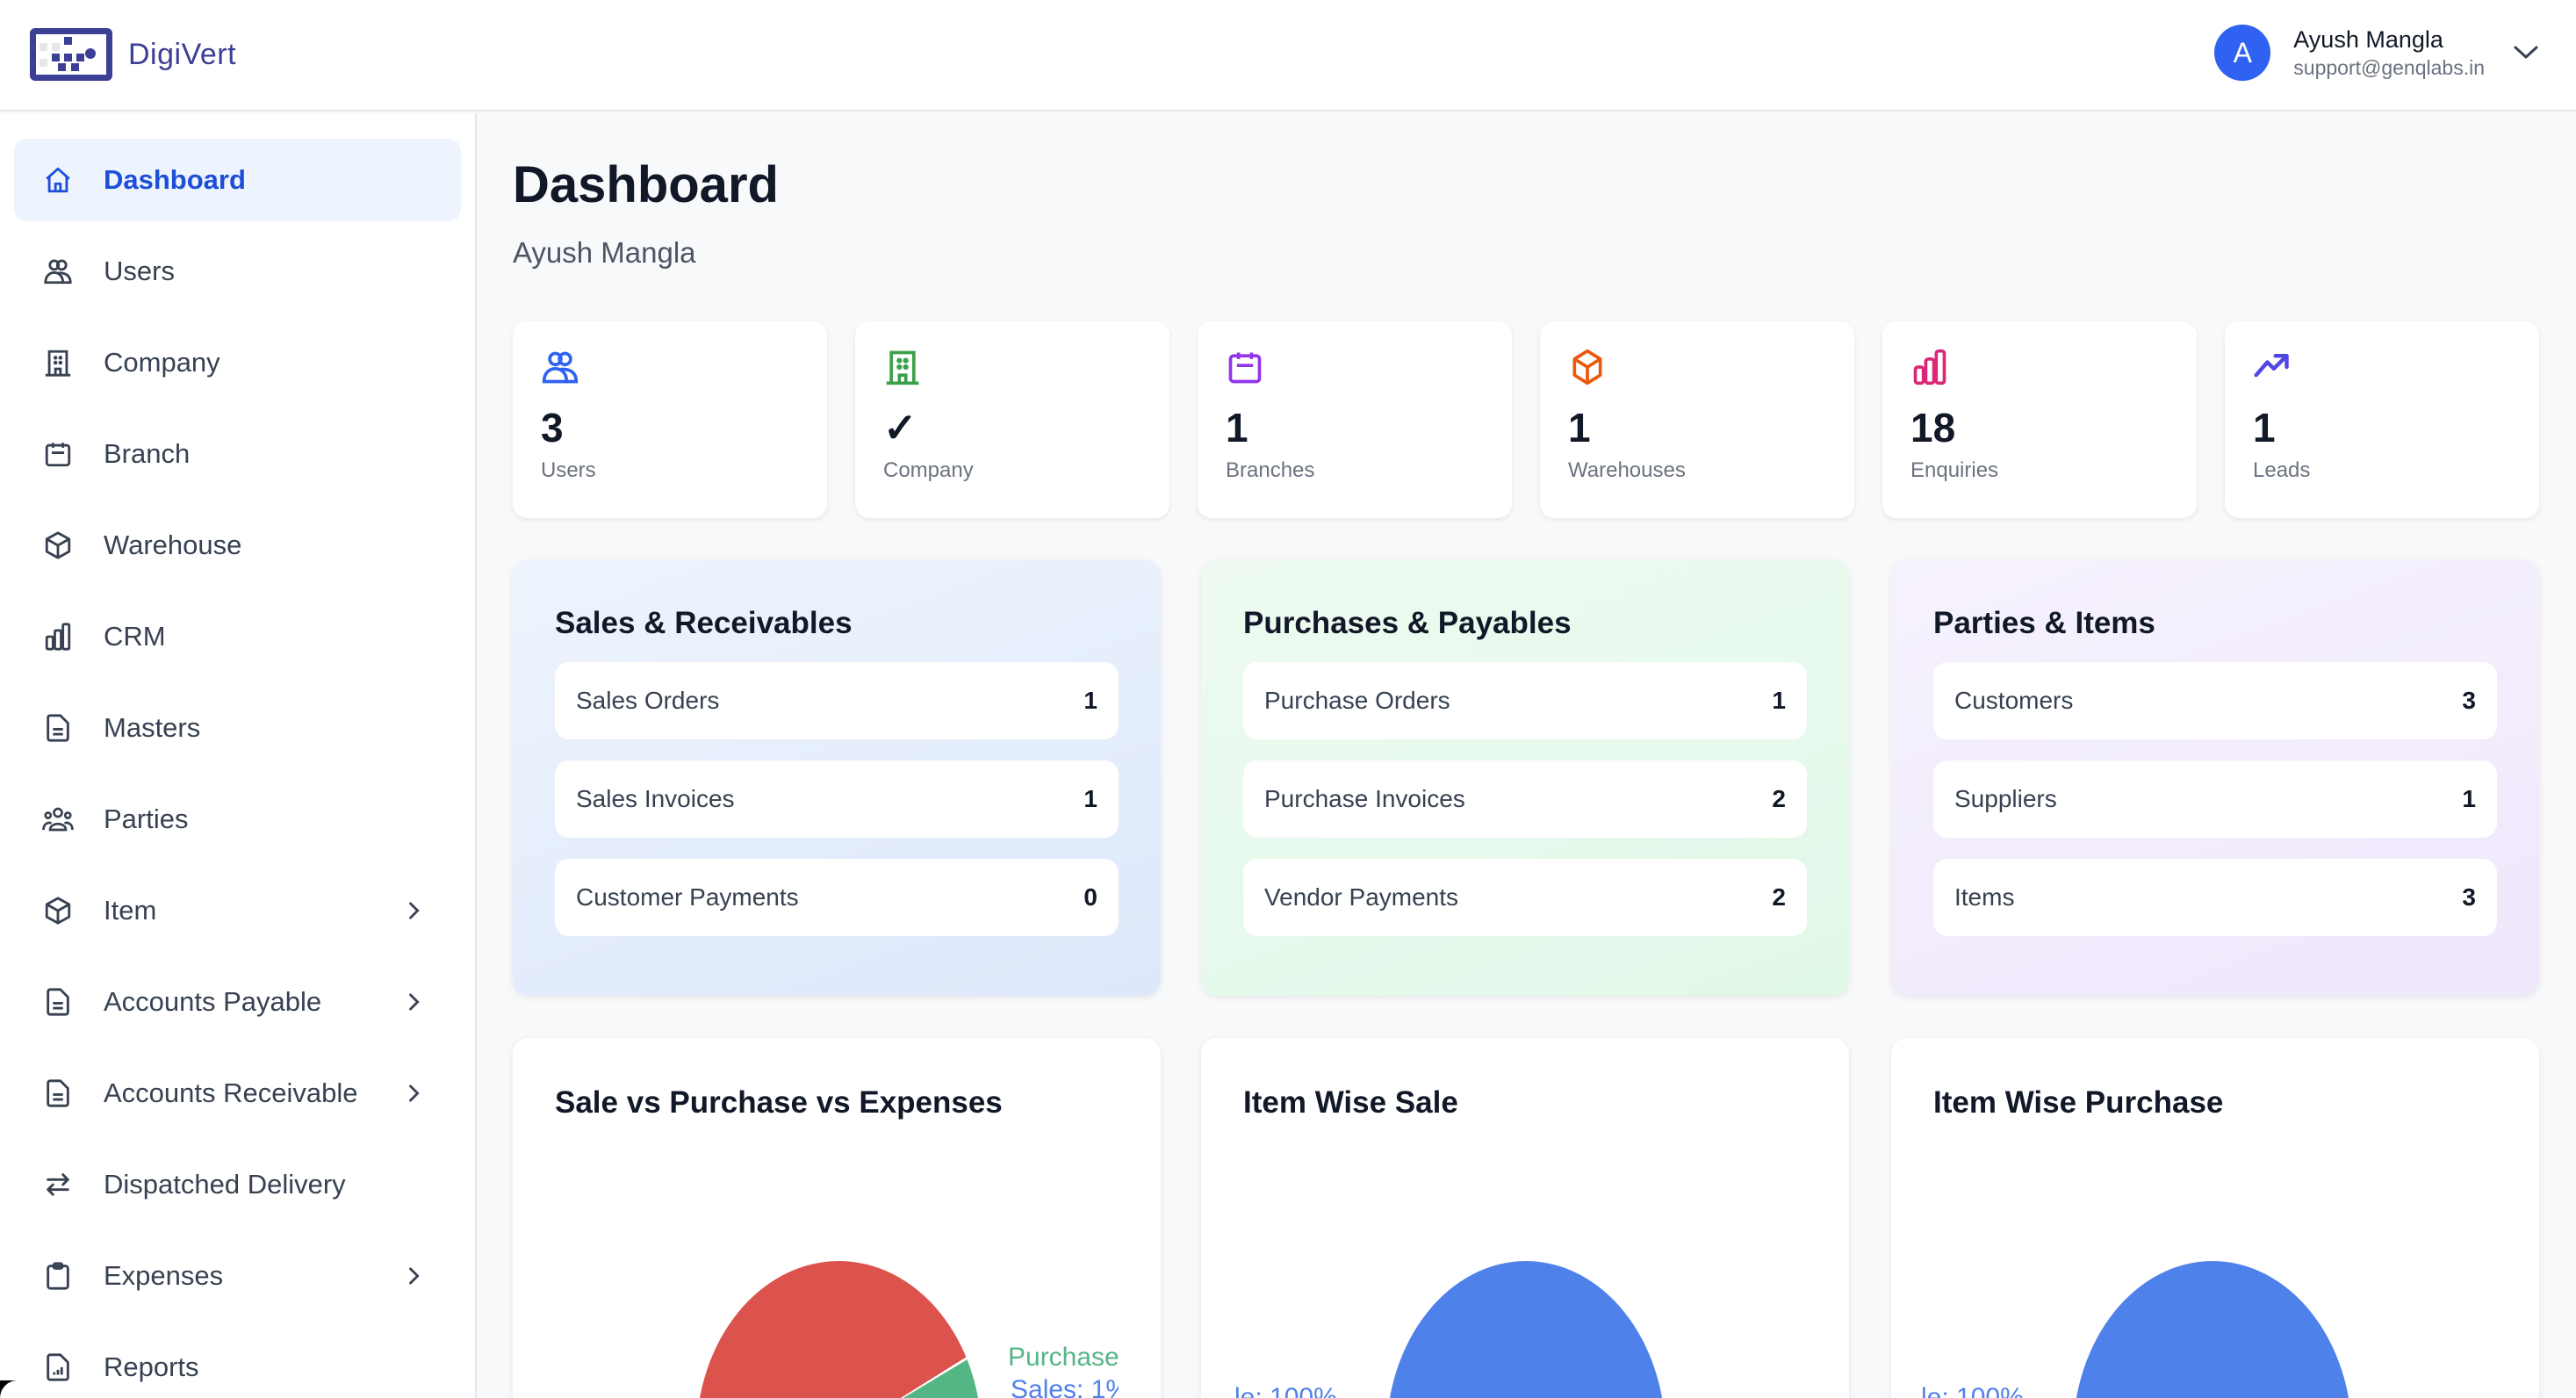 The width and height of the screenshot is (2576, 1398). I want to click on stat-label: Enquiries, so click(1954, 470).